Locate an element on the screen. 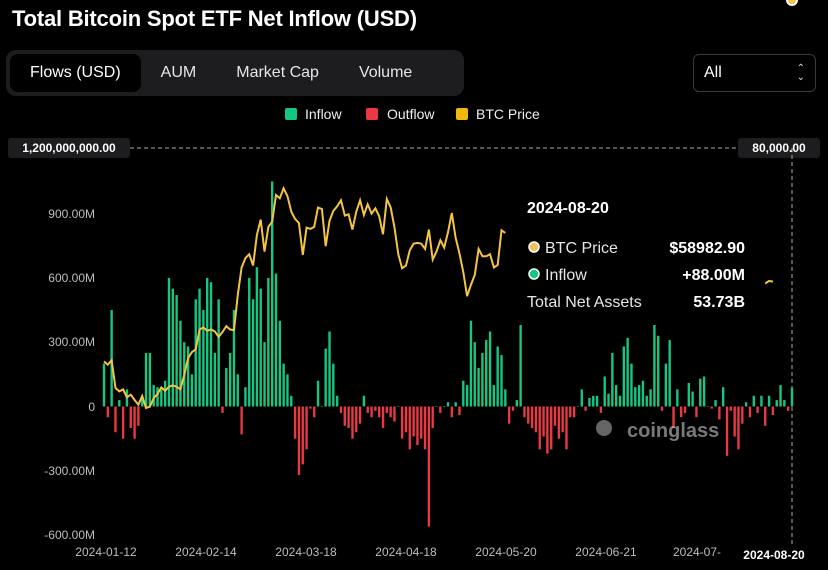 The image size is (828, 570). tab-market-cap: Market Cap is located at coordinates (277, 72).